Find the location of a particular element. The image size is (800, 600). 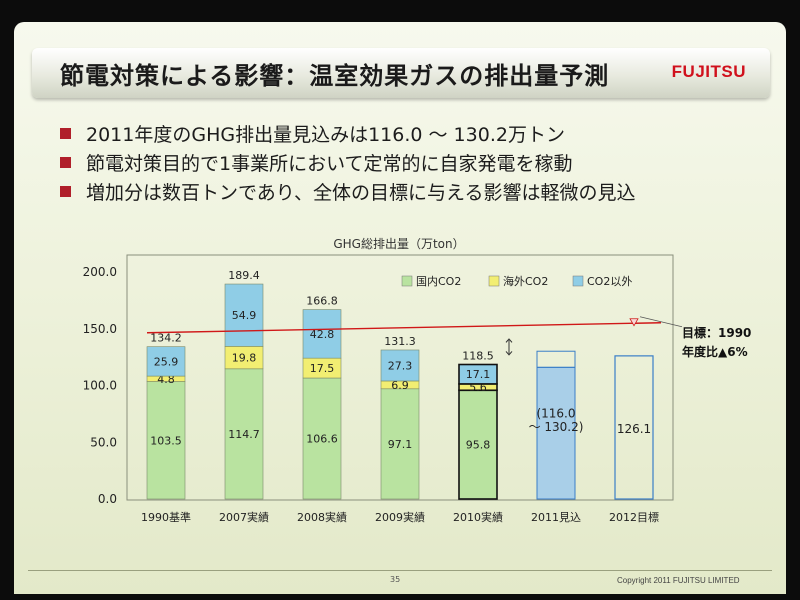

y-tick-label: 100.0 is located at coordinates (100, 386).